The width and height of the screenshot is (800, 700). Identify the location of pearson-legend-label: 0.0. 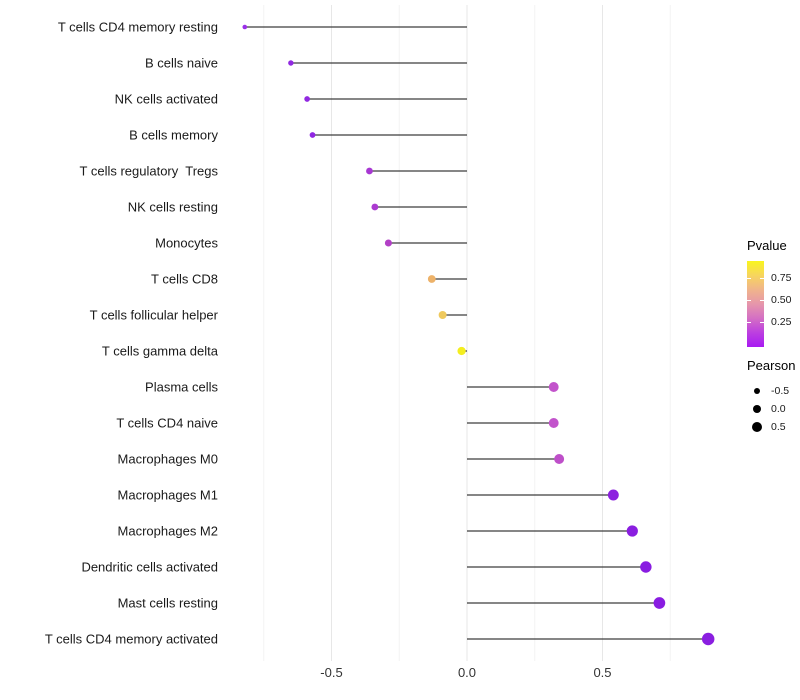
(778, 409).